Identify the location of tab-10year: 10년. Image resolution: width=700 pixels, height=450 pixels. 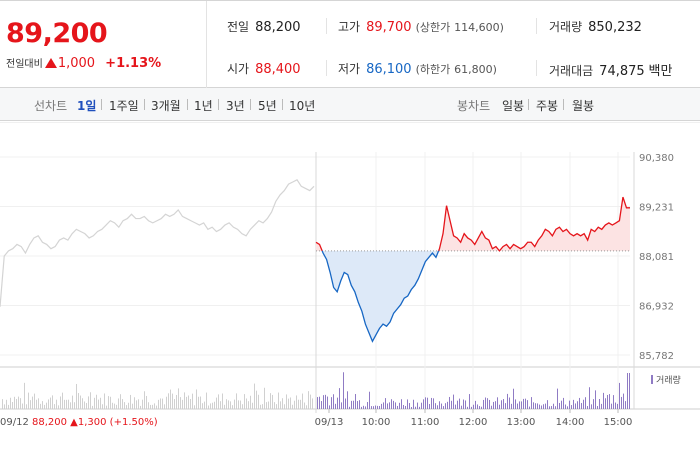
(302, 106).